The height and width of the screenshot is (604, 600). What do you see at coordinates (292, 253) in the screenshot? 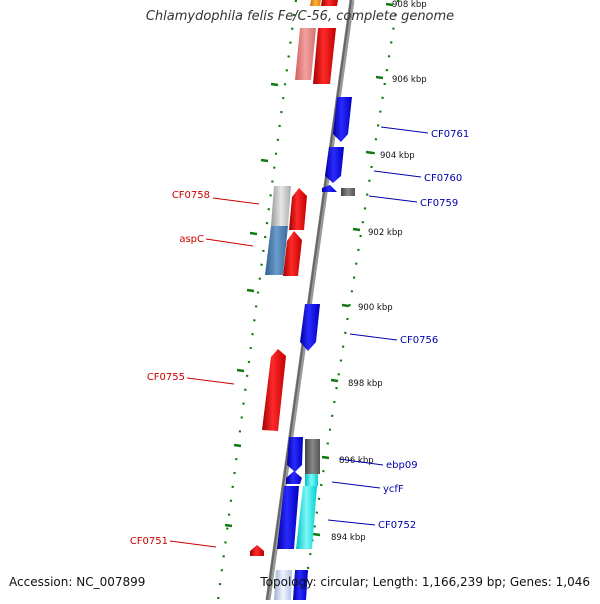
I see `gene-feature-aspc-red` at bounding box center [292, 253].